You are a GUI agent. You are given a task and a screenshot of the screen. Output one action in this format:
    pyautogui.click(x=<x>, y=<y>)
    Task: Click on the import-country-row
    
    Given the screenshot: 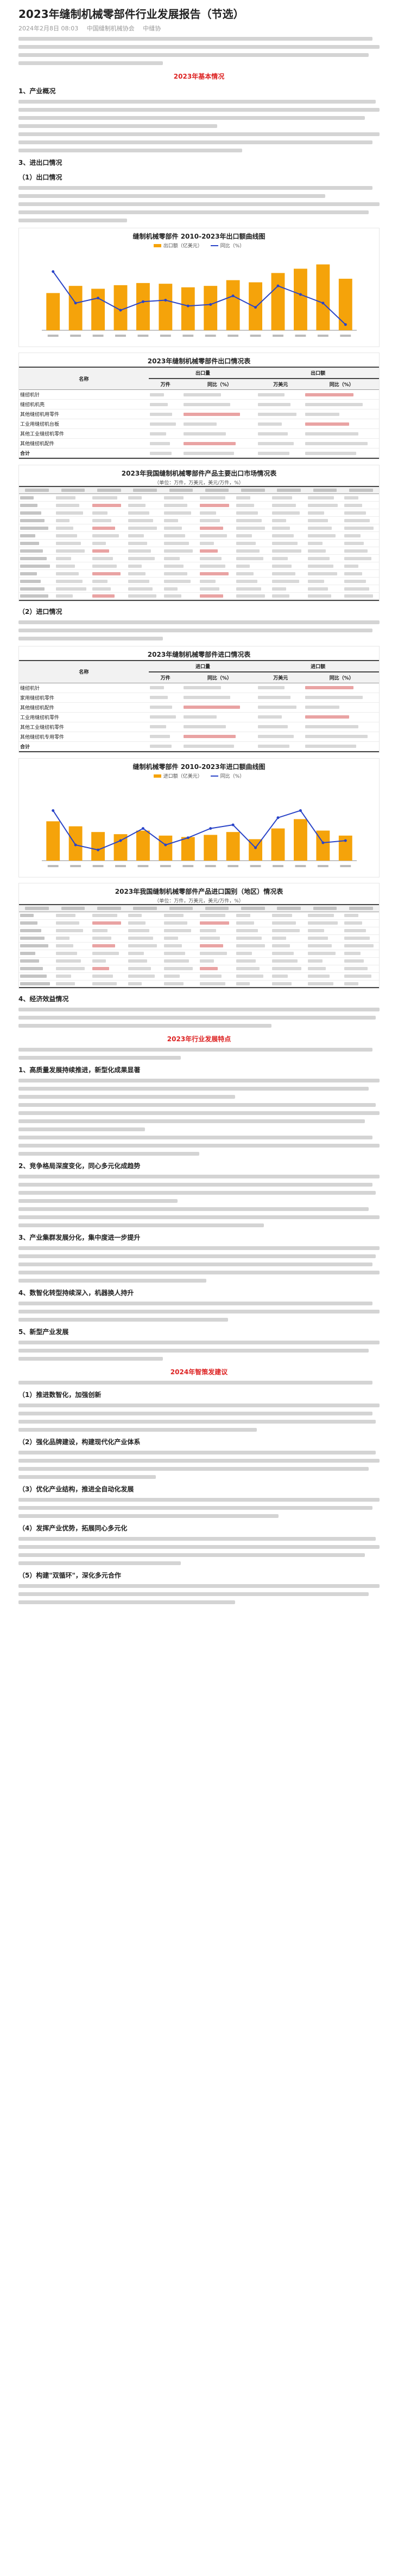 What is the action you would take?
    pyautogui.click(x=199, y=961)
    